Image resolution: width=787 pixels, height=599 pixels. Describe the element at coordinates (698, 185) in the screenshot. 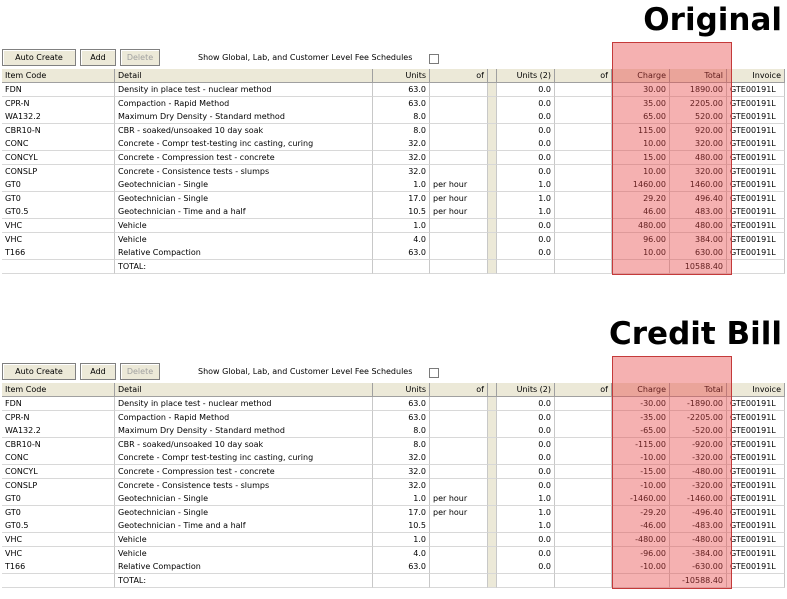

I see `table-cell: 1460.00` at that location.